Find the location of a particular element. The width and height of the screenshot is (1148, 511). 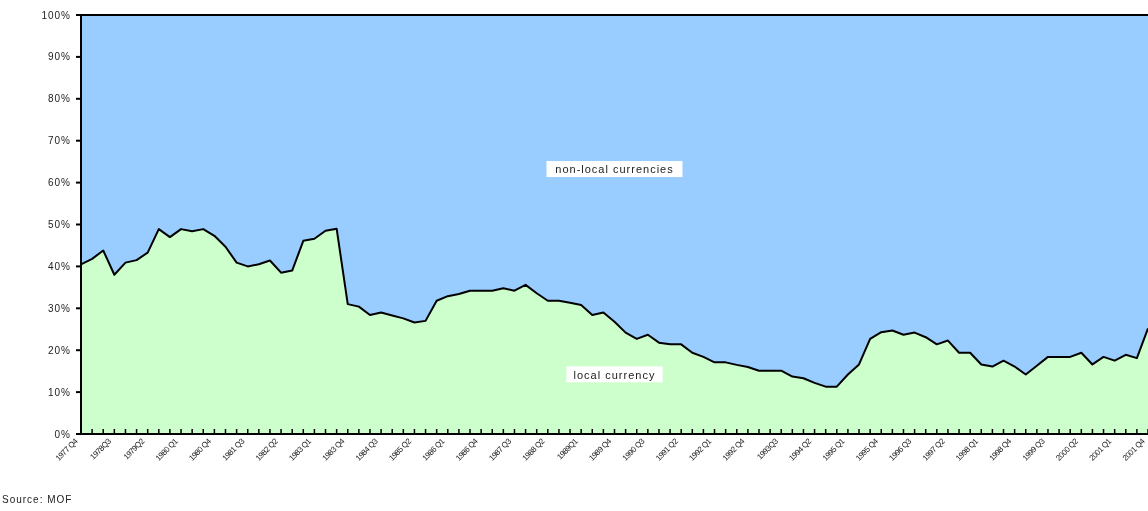

y-tick-label: 40% is located at coordinates (59, 266).